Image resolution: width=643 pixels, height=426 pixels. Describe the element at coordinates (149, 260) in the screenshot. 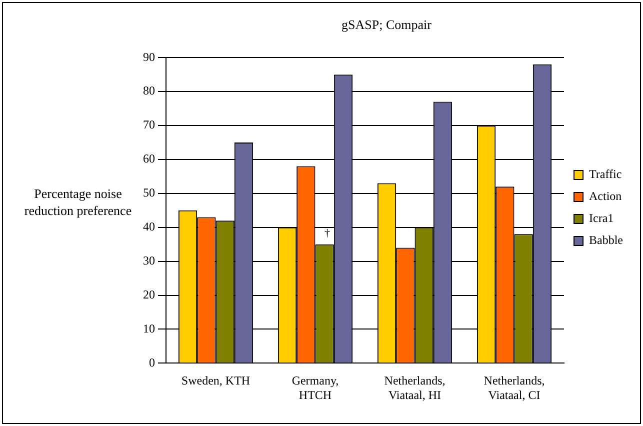

I see `y-tick-label: 30` at that location.